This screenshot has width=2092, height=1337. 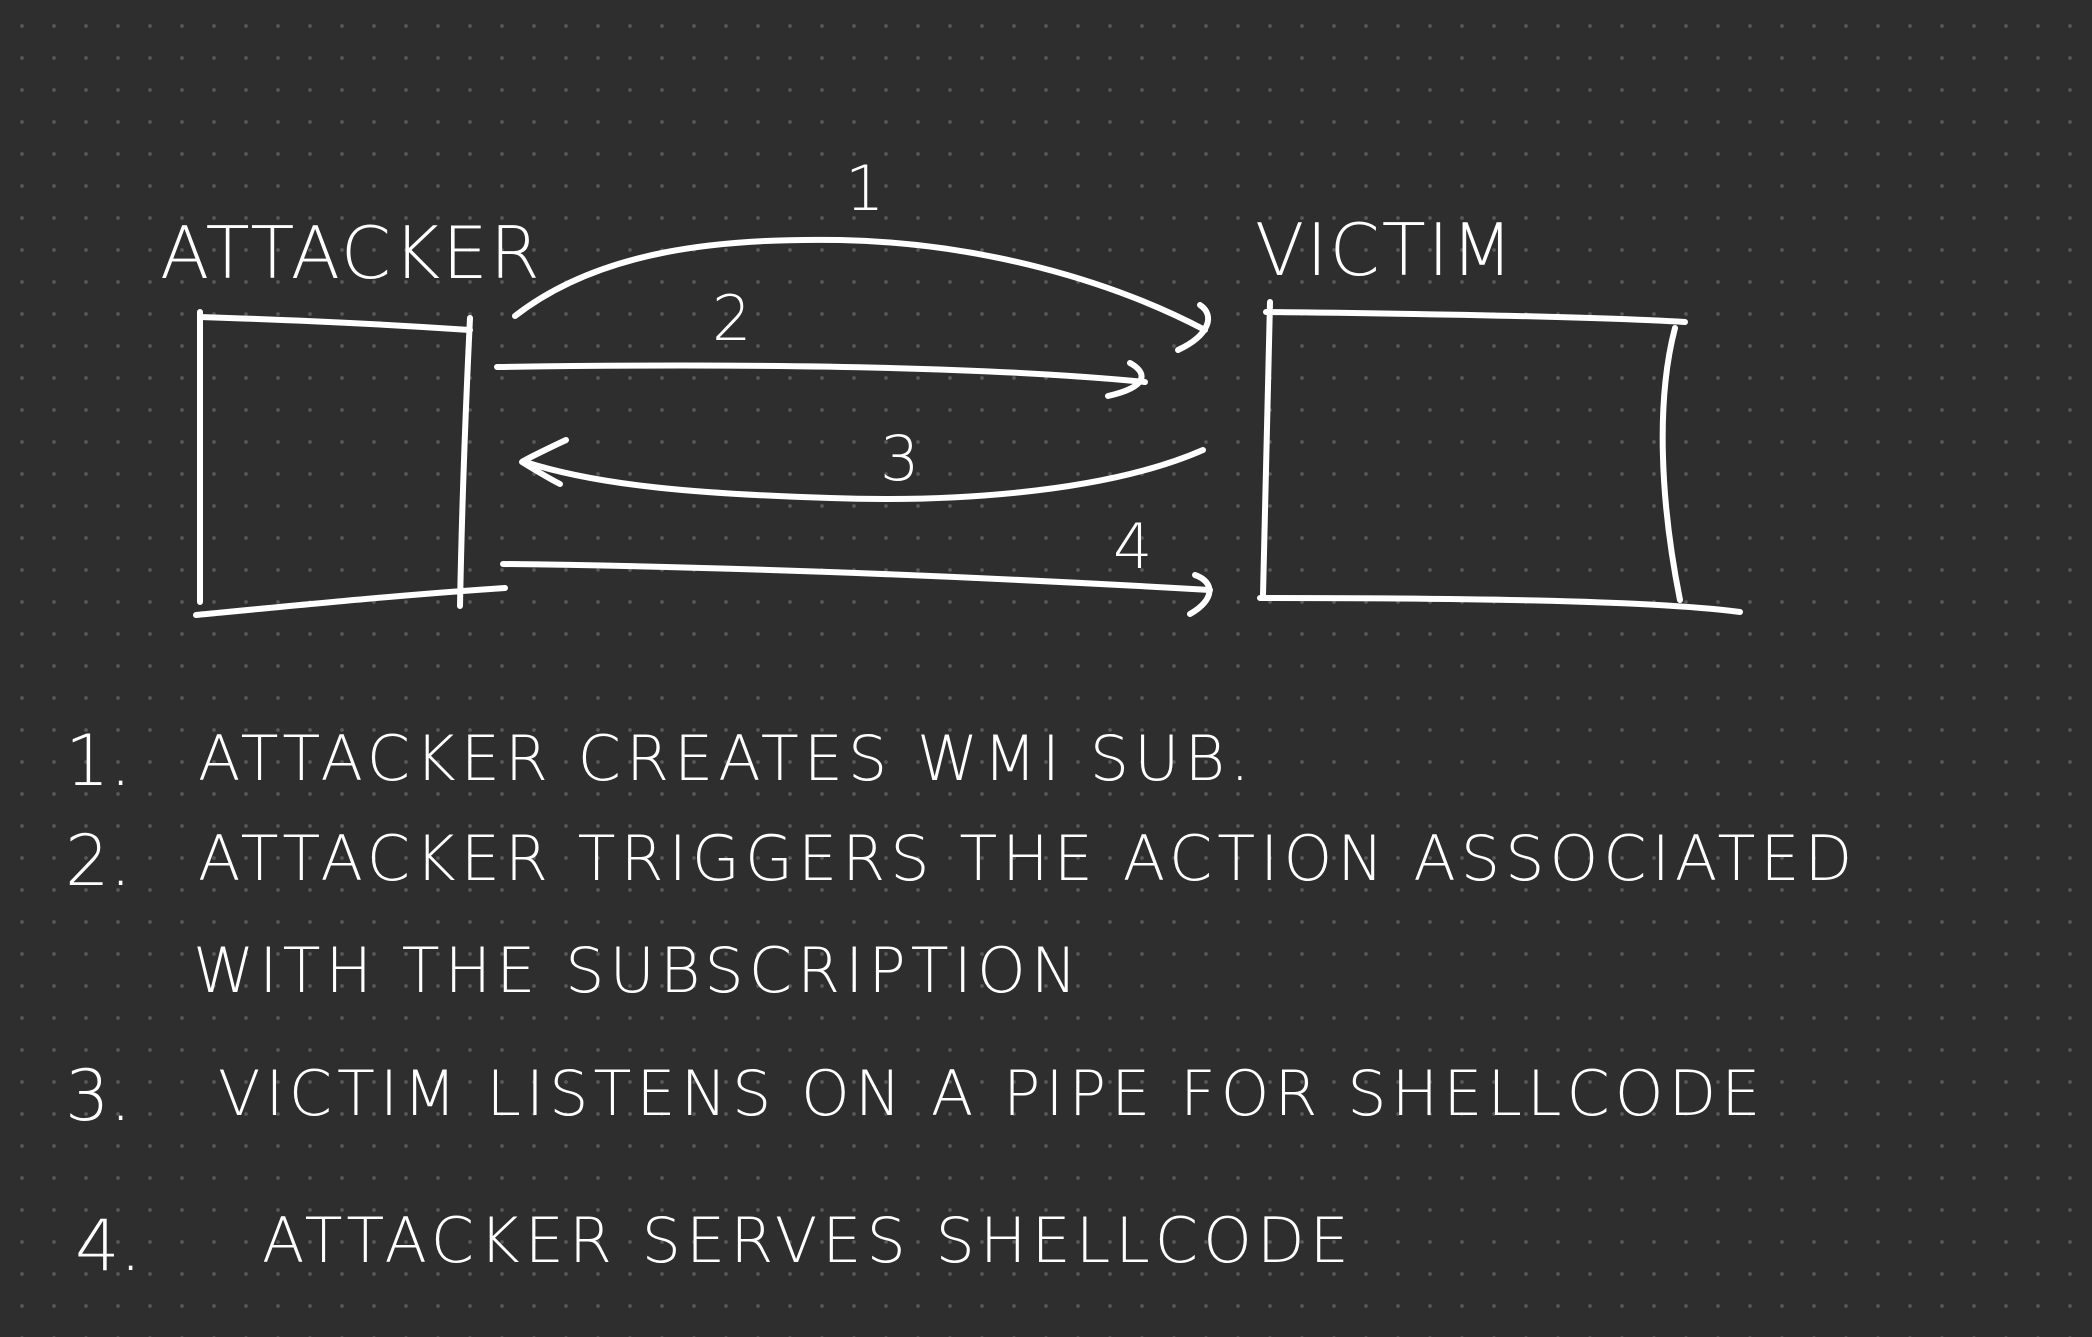 I want to click on step-2-text-line-2: WITH THE SUBSCRIPTION, so click(x=637, y=970).